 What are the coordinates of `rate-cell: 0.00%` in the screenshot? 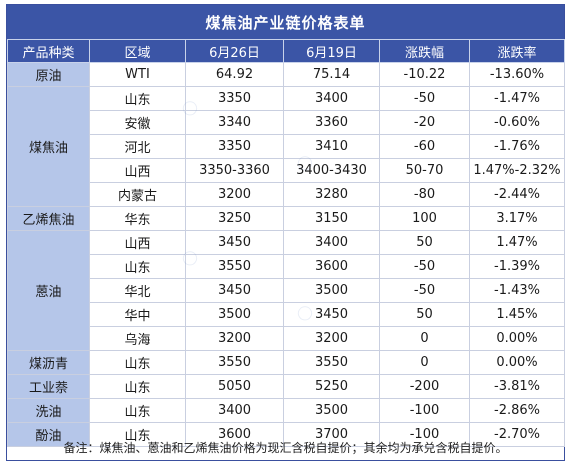 It's located at (517, 362).